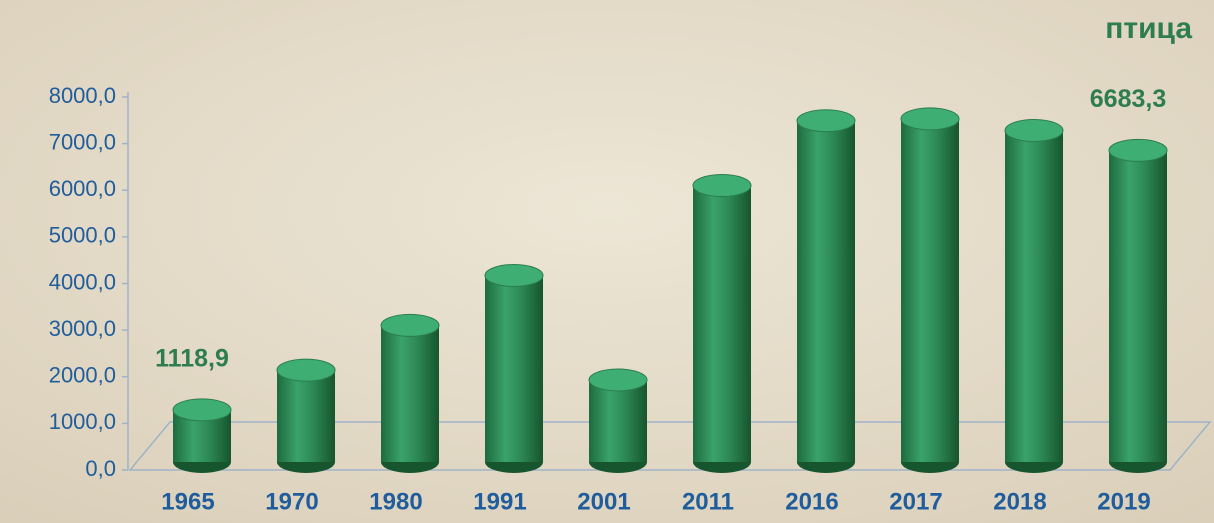 This screenshot has width=1214, height=523. Describe the element at coordinates (603, 501) in the screenshot. I see `x-tick-label: 2001` at that location.